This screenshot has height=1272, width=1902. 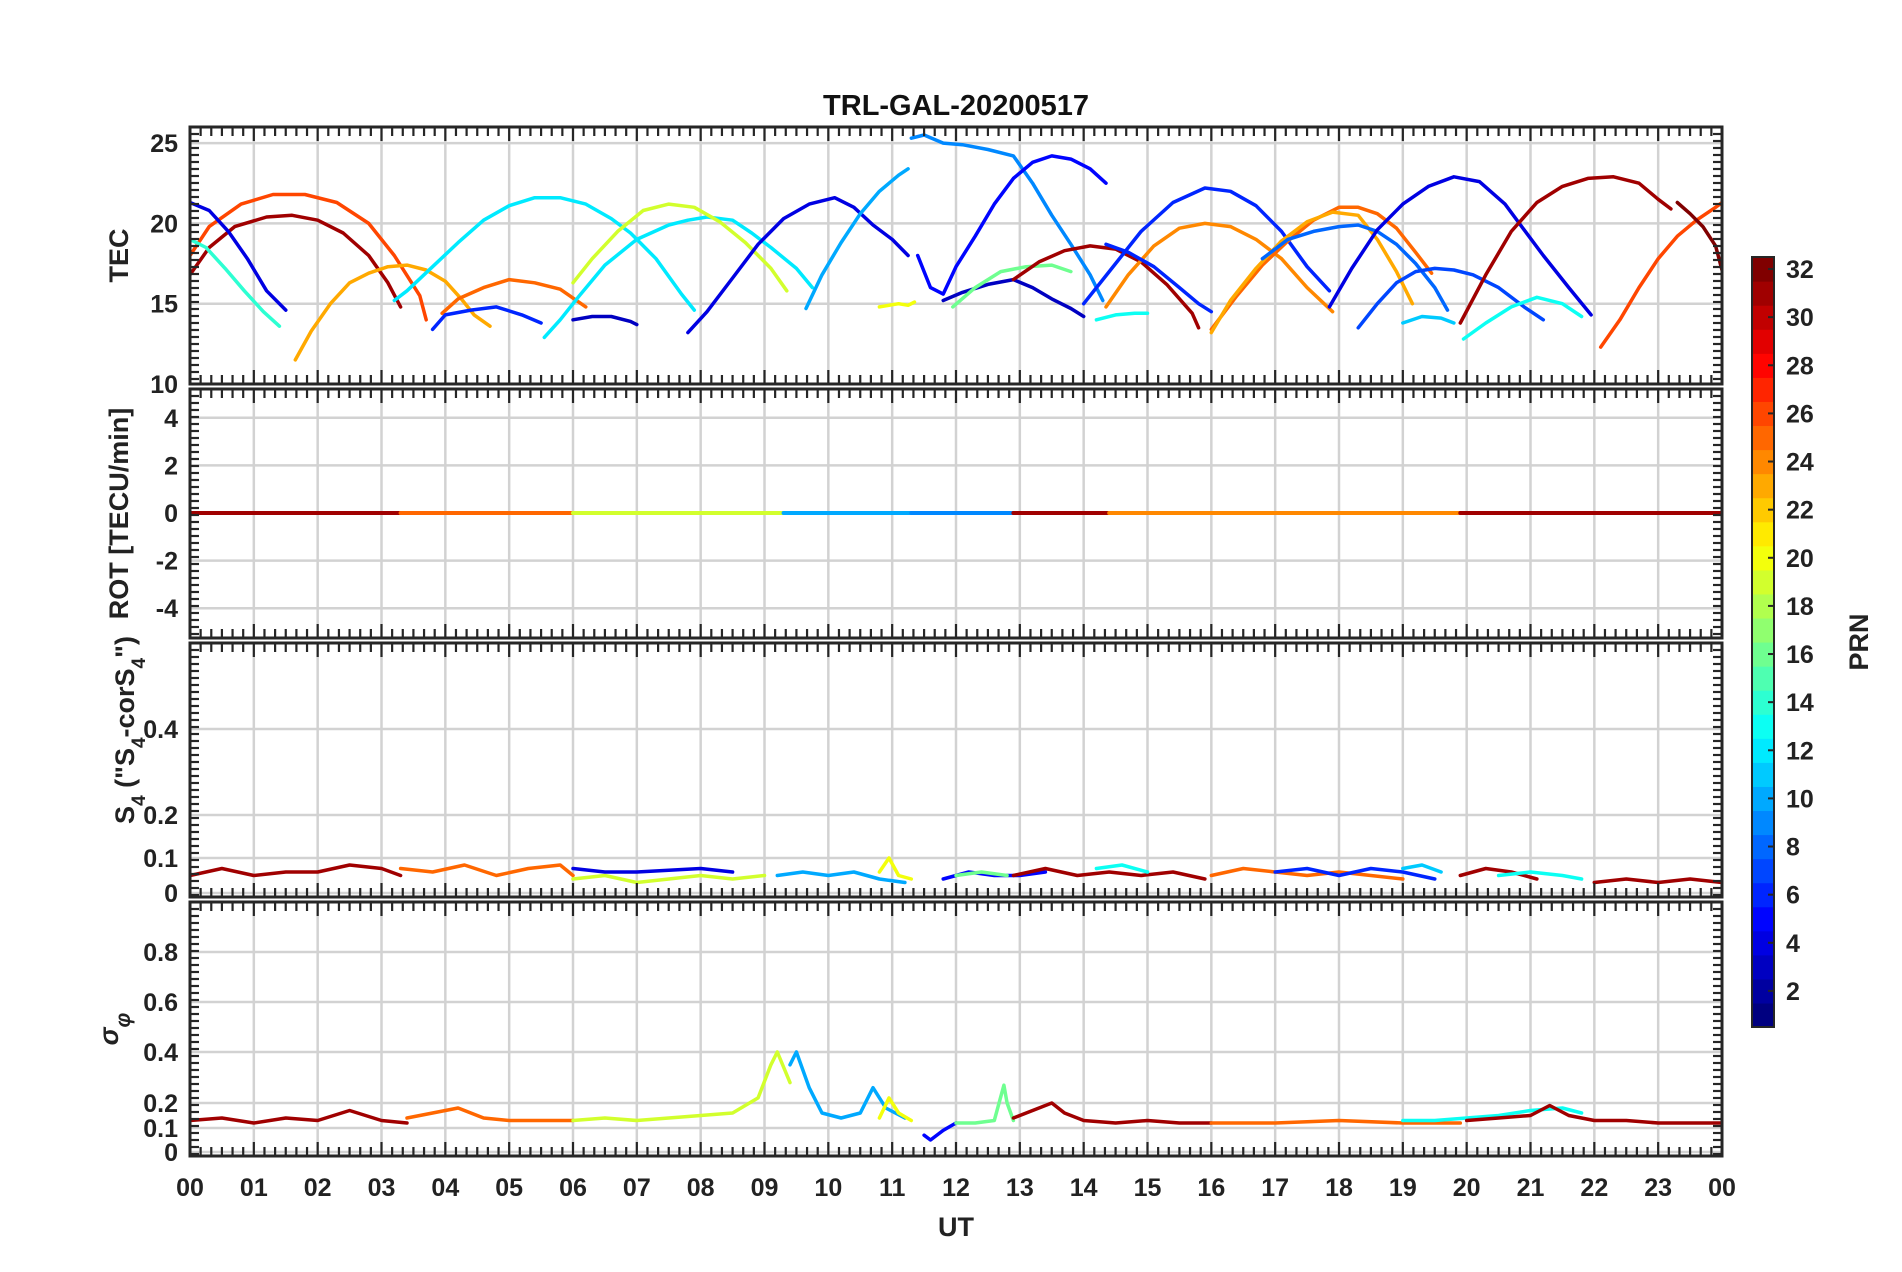 What do you see at coordinates (171, 419) in the screenshot?
I see `y-tick-label: 4` at bounding box center [171, 419].